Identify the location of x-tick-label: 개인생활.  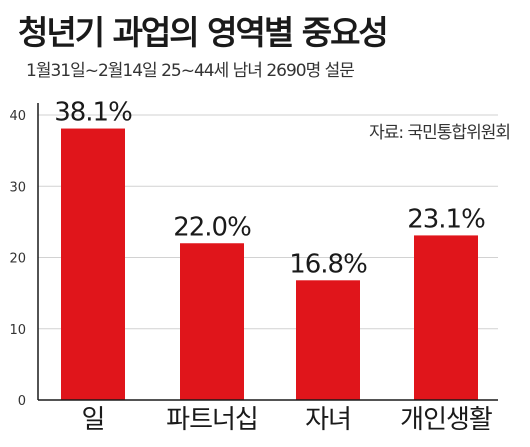
(446, 420).